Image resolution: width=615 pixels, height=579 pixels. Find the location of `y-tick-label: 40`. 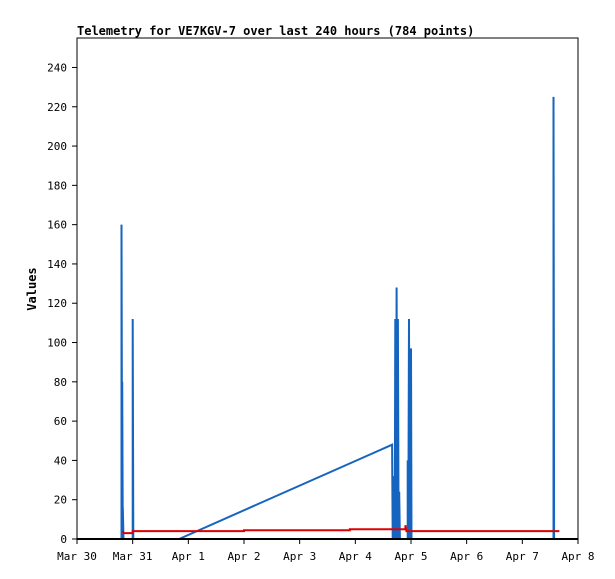

y-tick-label: 40 is located at coordinates (60, 460).